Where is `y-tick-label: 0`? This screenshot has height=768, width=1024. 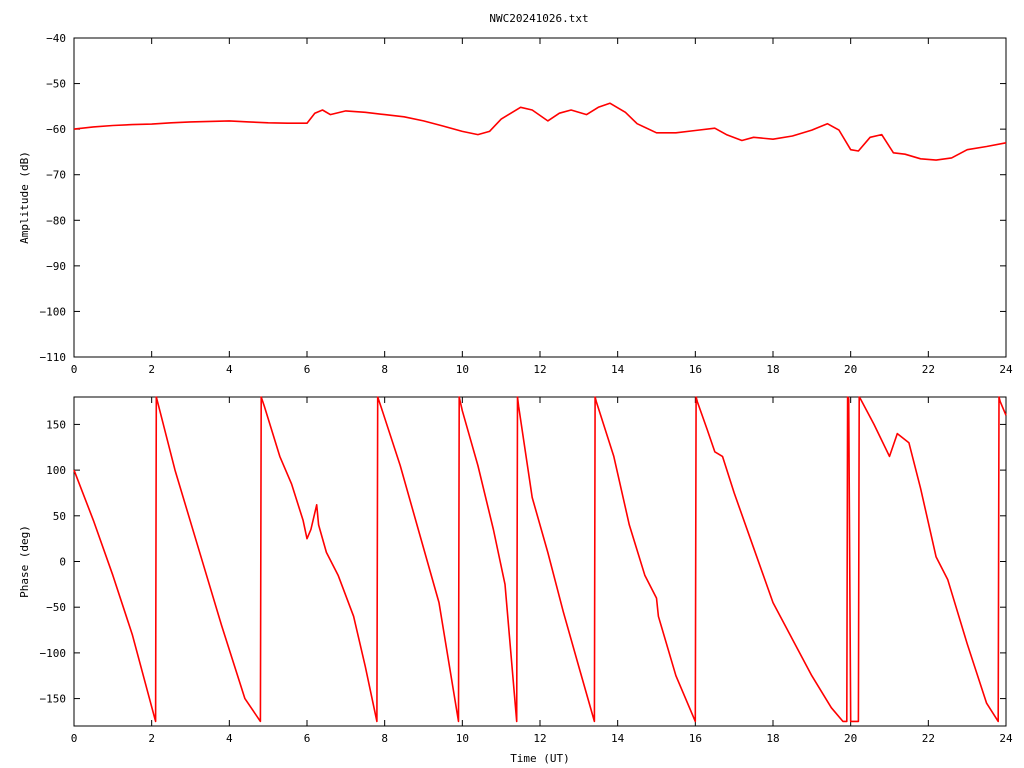
y-tick-label: 0 is located at coordinates (62, 562).